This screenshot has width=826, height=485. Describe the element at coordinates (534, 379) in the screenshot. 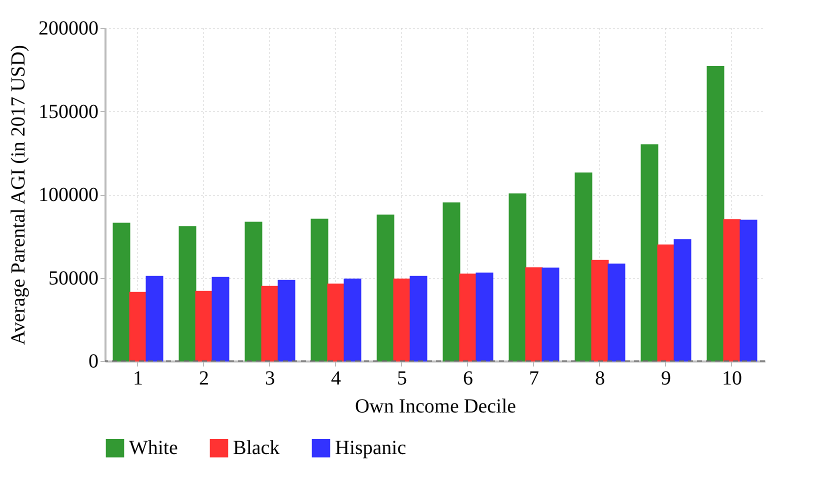

I see `x-tick-label: 7` at that location.